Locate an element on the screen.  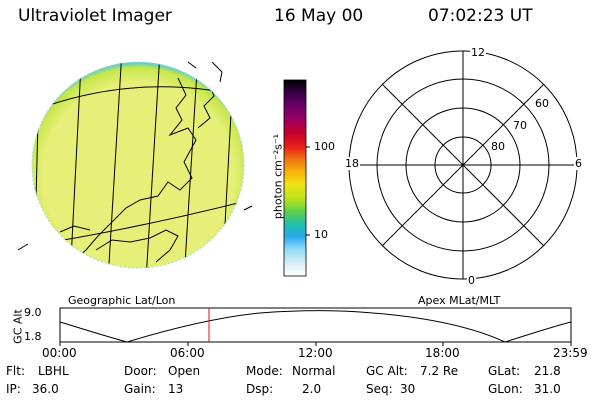
timeline-y-tick-min: 1.8 is located at coordinates (33, 336).